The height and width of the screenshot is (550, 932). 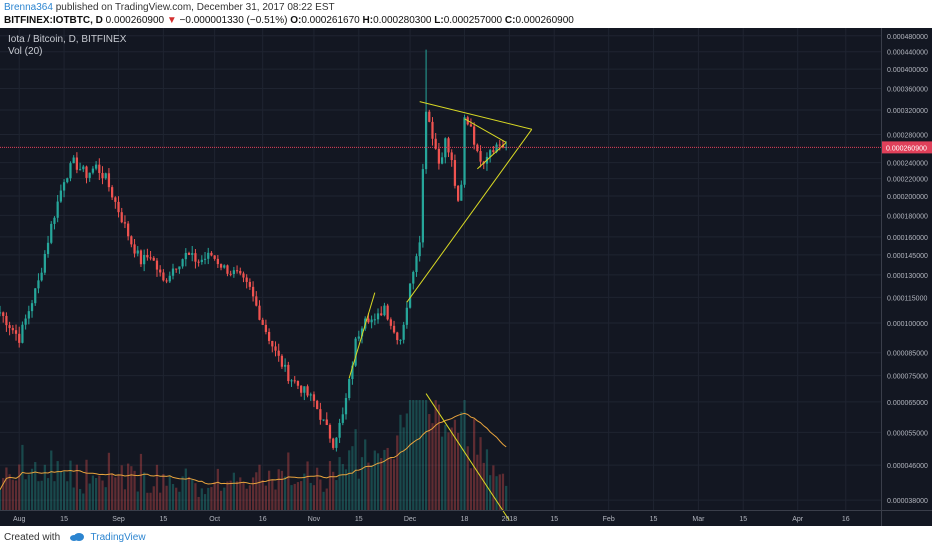 What do you see at coordinates (76, 537) in the screenshot?
I see `cloud-logo-icon` at bounding box center [76, 537].